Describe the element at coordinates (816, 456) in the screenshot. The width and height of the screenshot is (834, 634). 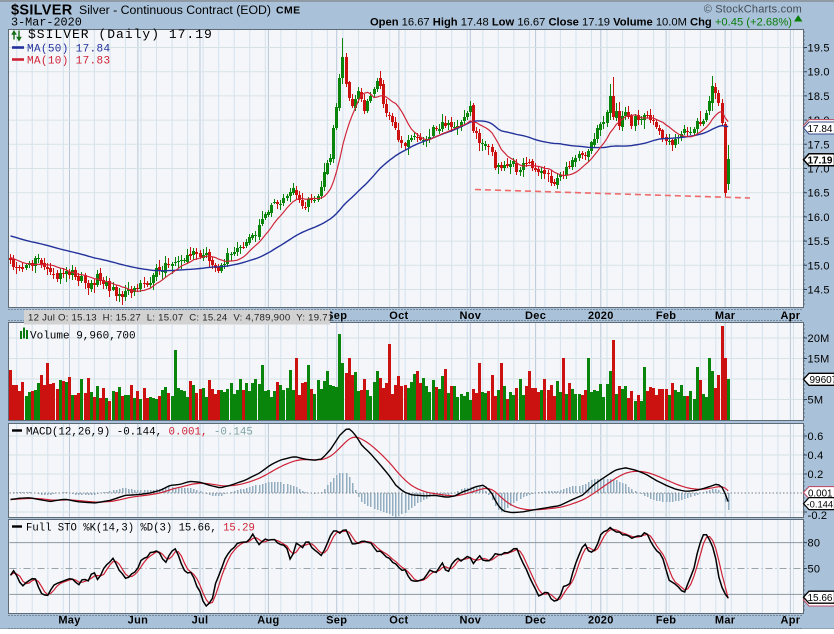
I see `svg-text: 0.4` at that location.